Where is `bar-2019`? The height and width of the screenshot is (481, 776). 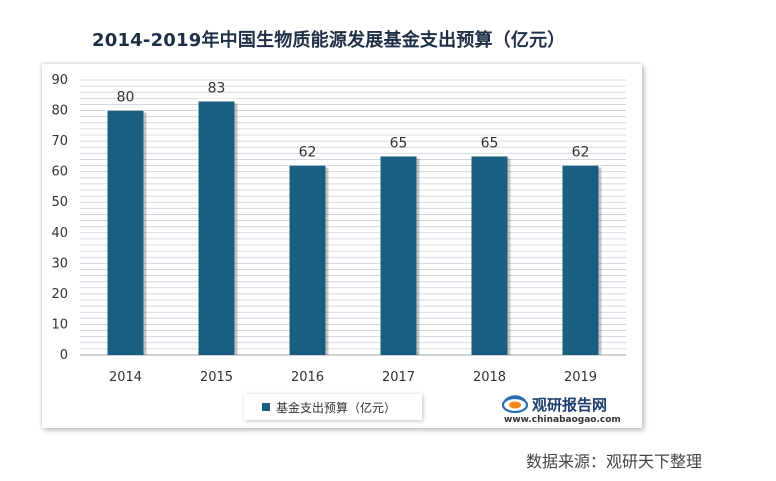 bar-2019 is located at coordinates (580, 260).